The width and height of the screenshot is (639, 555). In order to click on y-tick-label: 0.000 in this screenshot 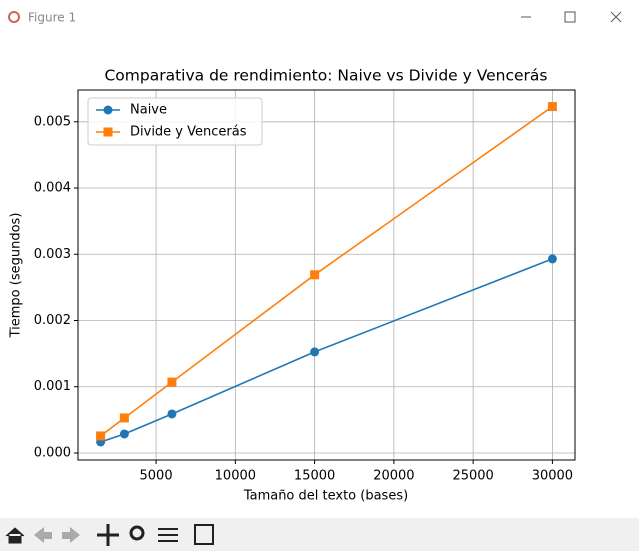, I will do `click(52, 452)`.